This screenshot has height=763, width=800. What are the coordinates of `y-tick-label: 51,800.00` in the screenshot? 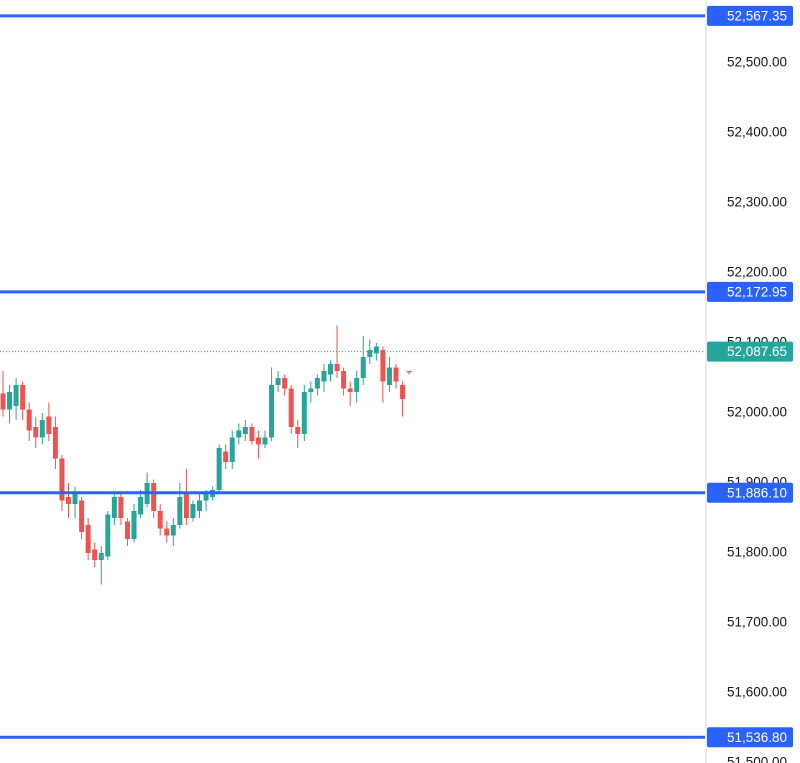 It's located at (757, 552).